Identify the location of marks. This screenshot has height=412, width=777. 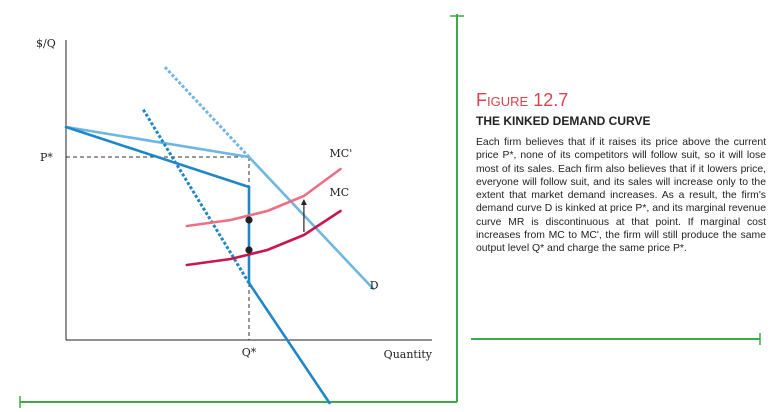
(276, 226).